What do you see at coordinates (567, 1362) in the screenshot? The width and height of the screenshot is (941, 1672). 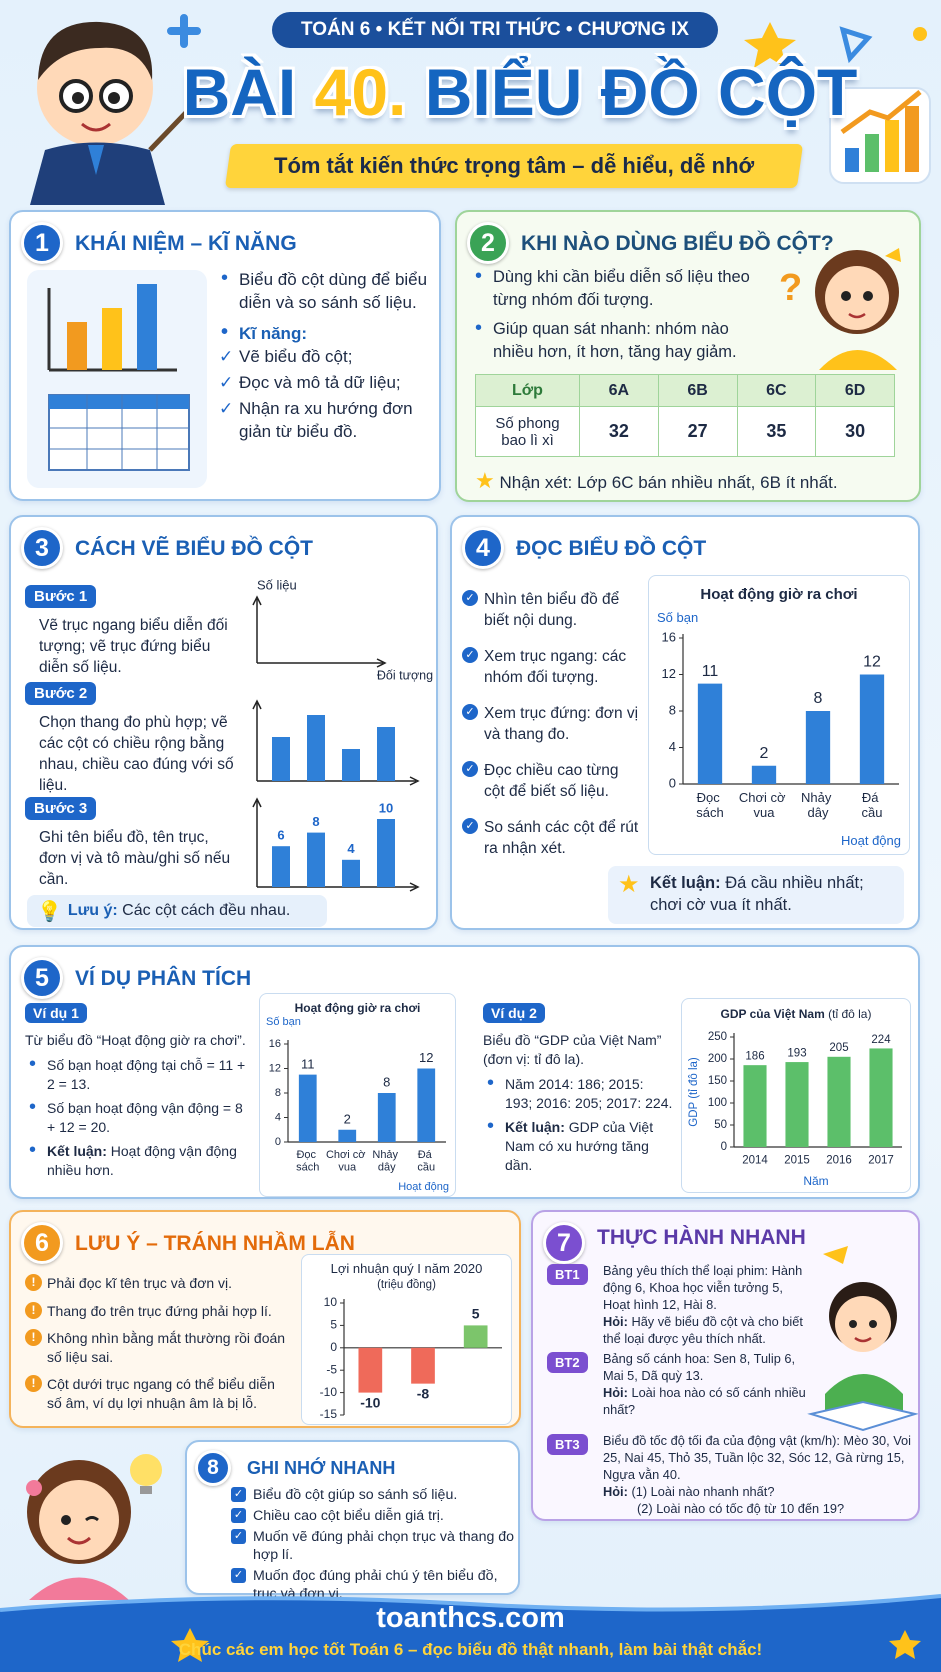 I see `exercise-label: BT2` at bounding box center [567, 1362].